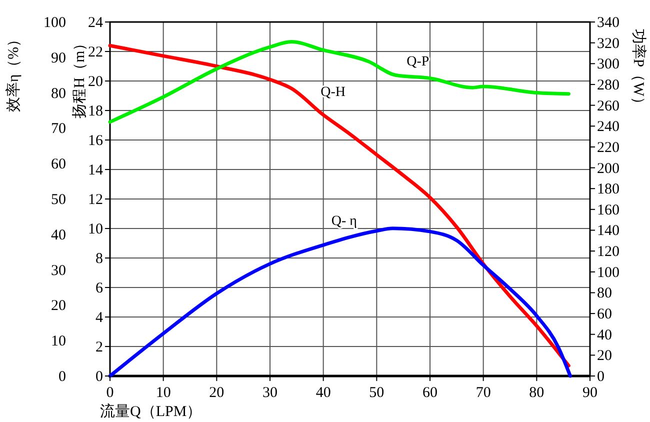  What do you see at coordinates (99, 348) in the screenshot?
I see `y-tick-label: 2` at bounding box center [99, 348].